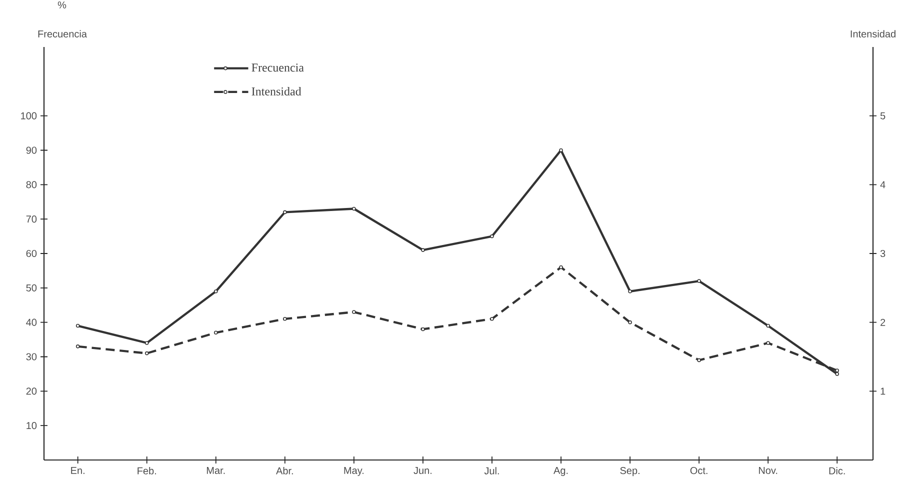 The width and height of the screenshot is (921, 482). I want to click on y2-tick-label: 4, so click(883, 184).